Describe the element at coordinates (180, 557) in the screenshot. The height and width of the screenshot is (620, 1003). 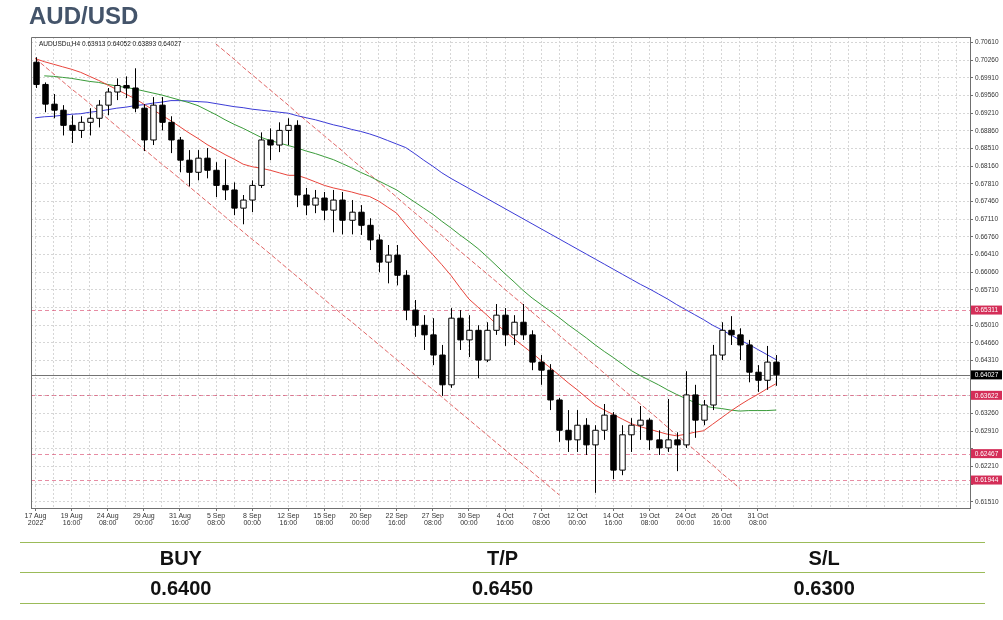
I see `category-label: BUY` at that location.